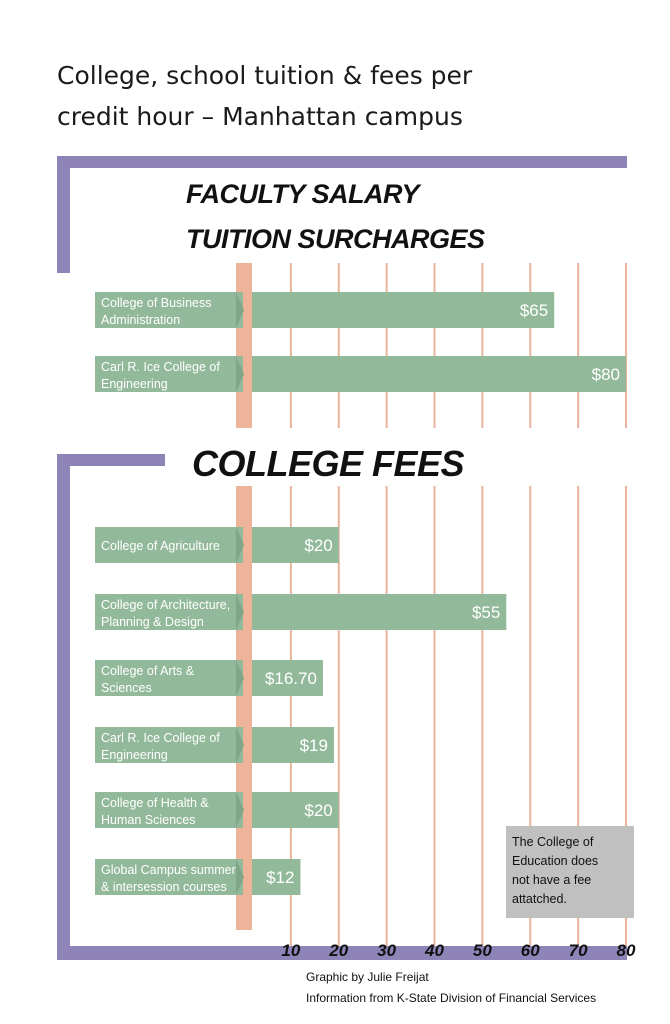 This screenshot has height=1024, width=670. I want to click on bar-label-p2-b3-line-1: College of Arts &, so click(148, 671).